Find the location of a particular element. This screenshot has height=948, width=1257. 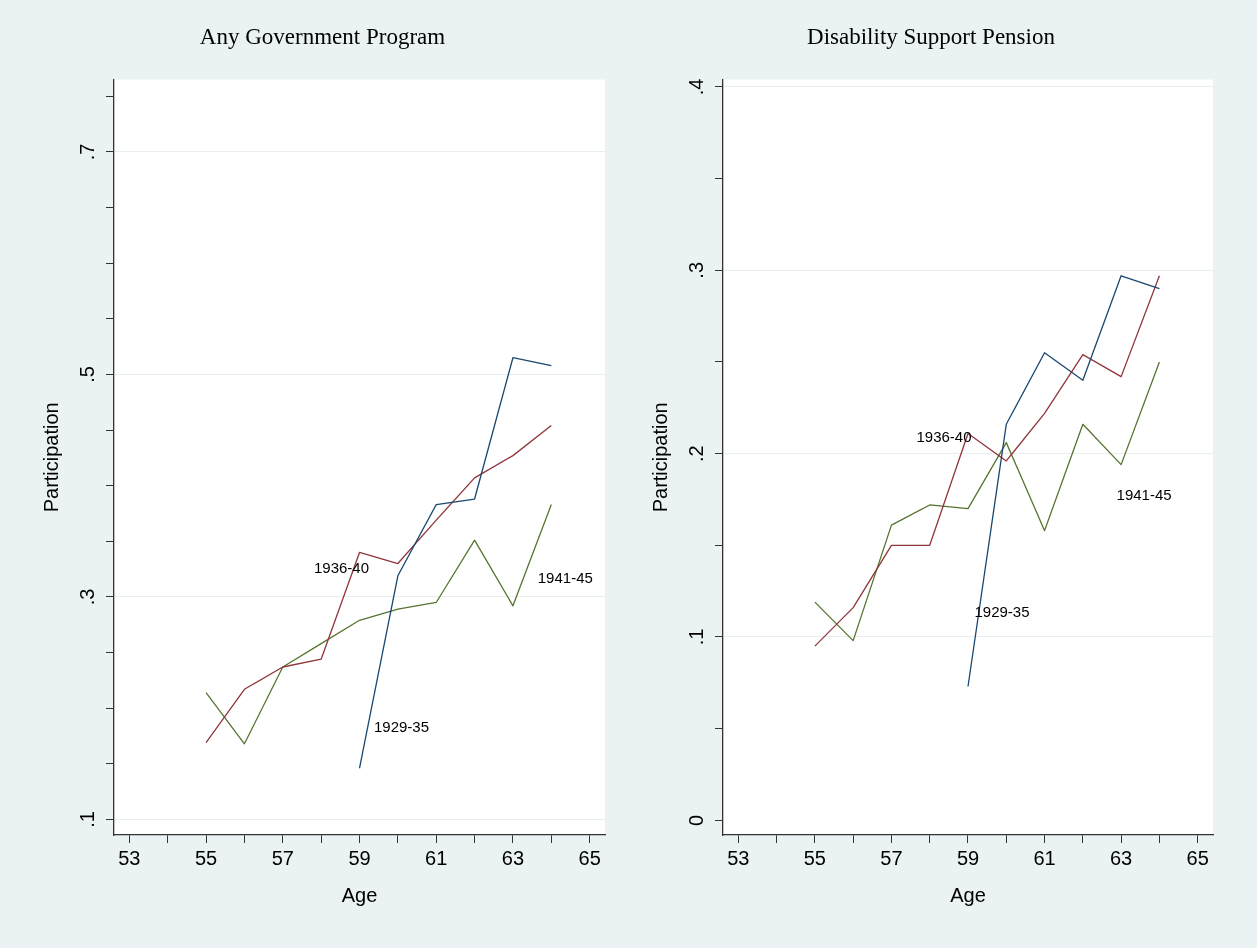

series-label: 1929-35 is located at coordinates (401, 727).